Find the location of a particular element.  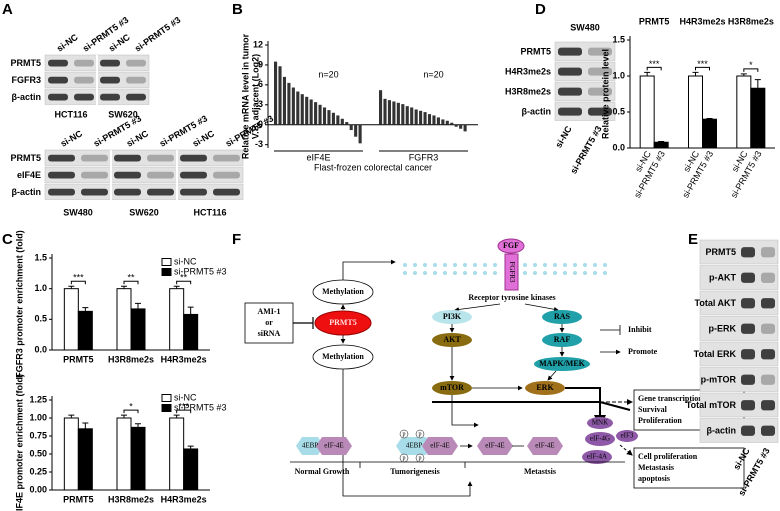

row-label: β-actin is located at coordinates (27, 192).